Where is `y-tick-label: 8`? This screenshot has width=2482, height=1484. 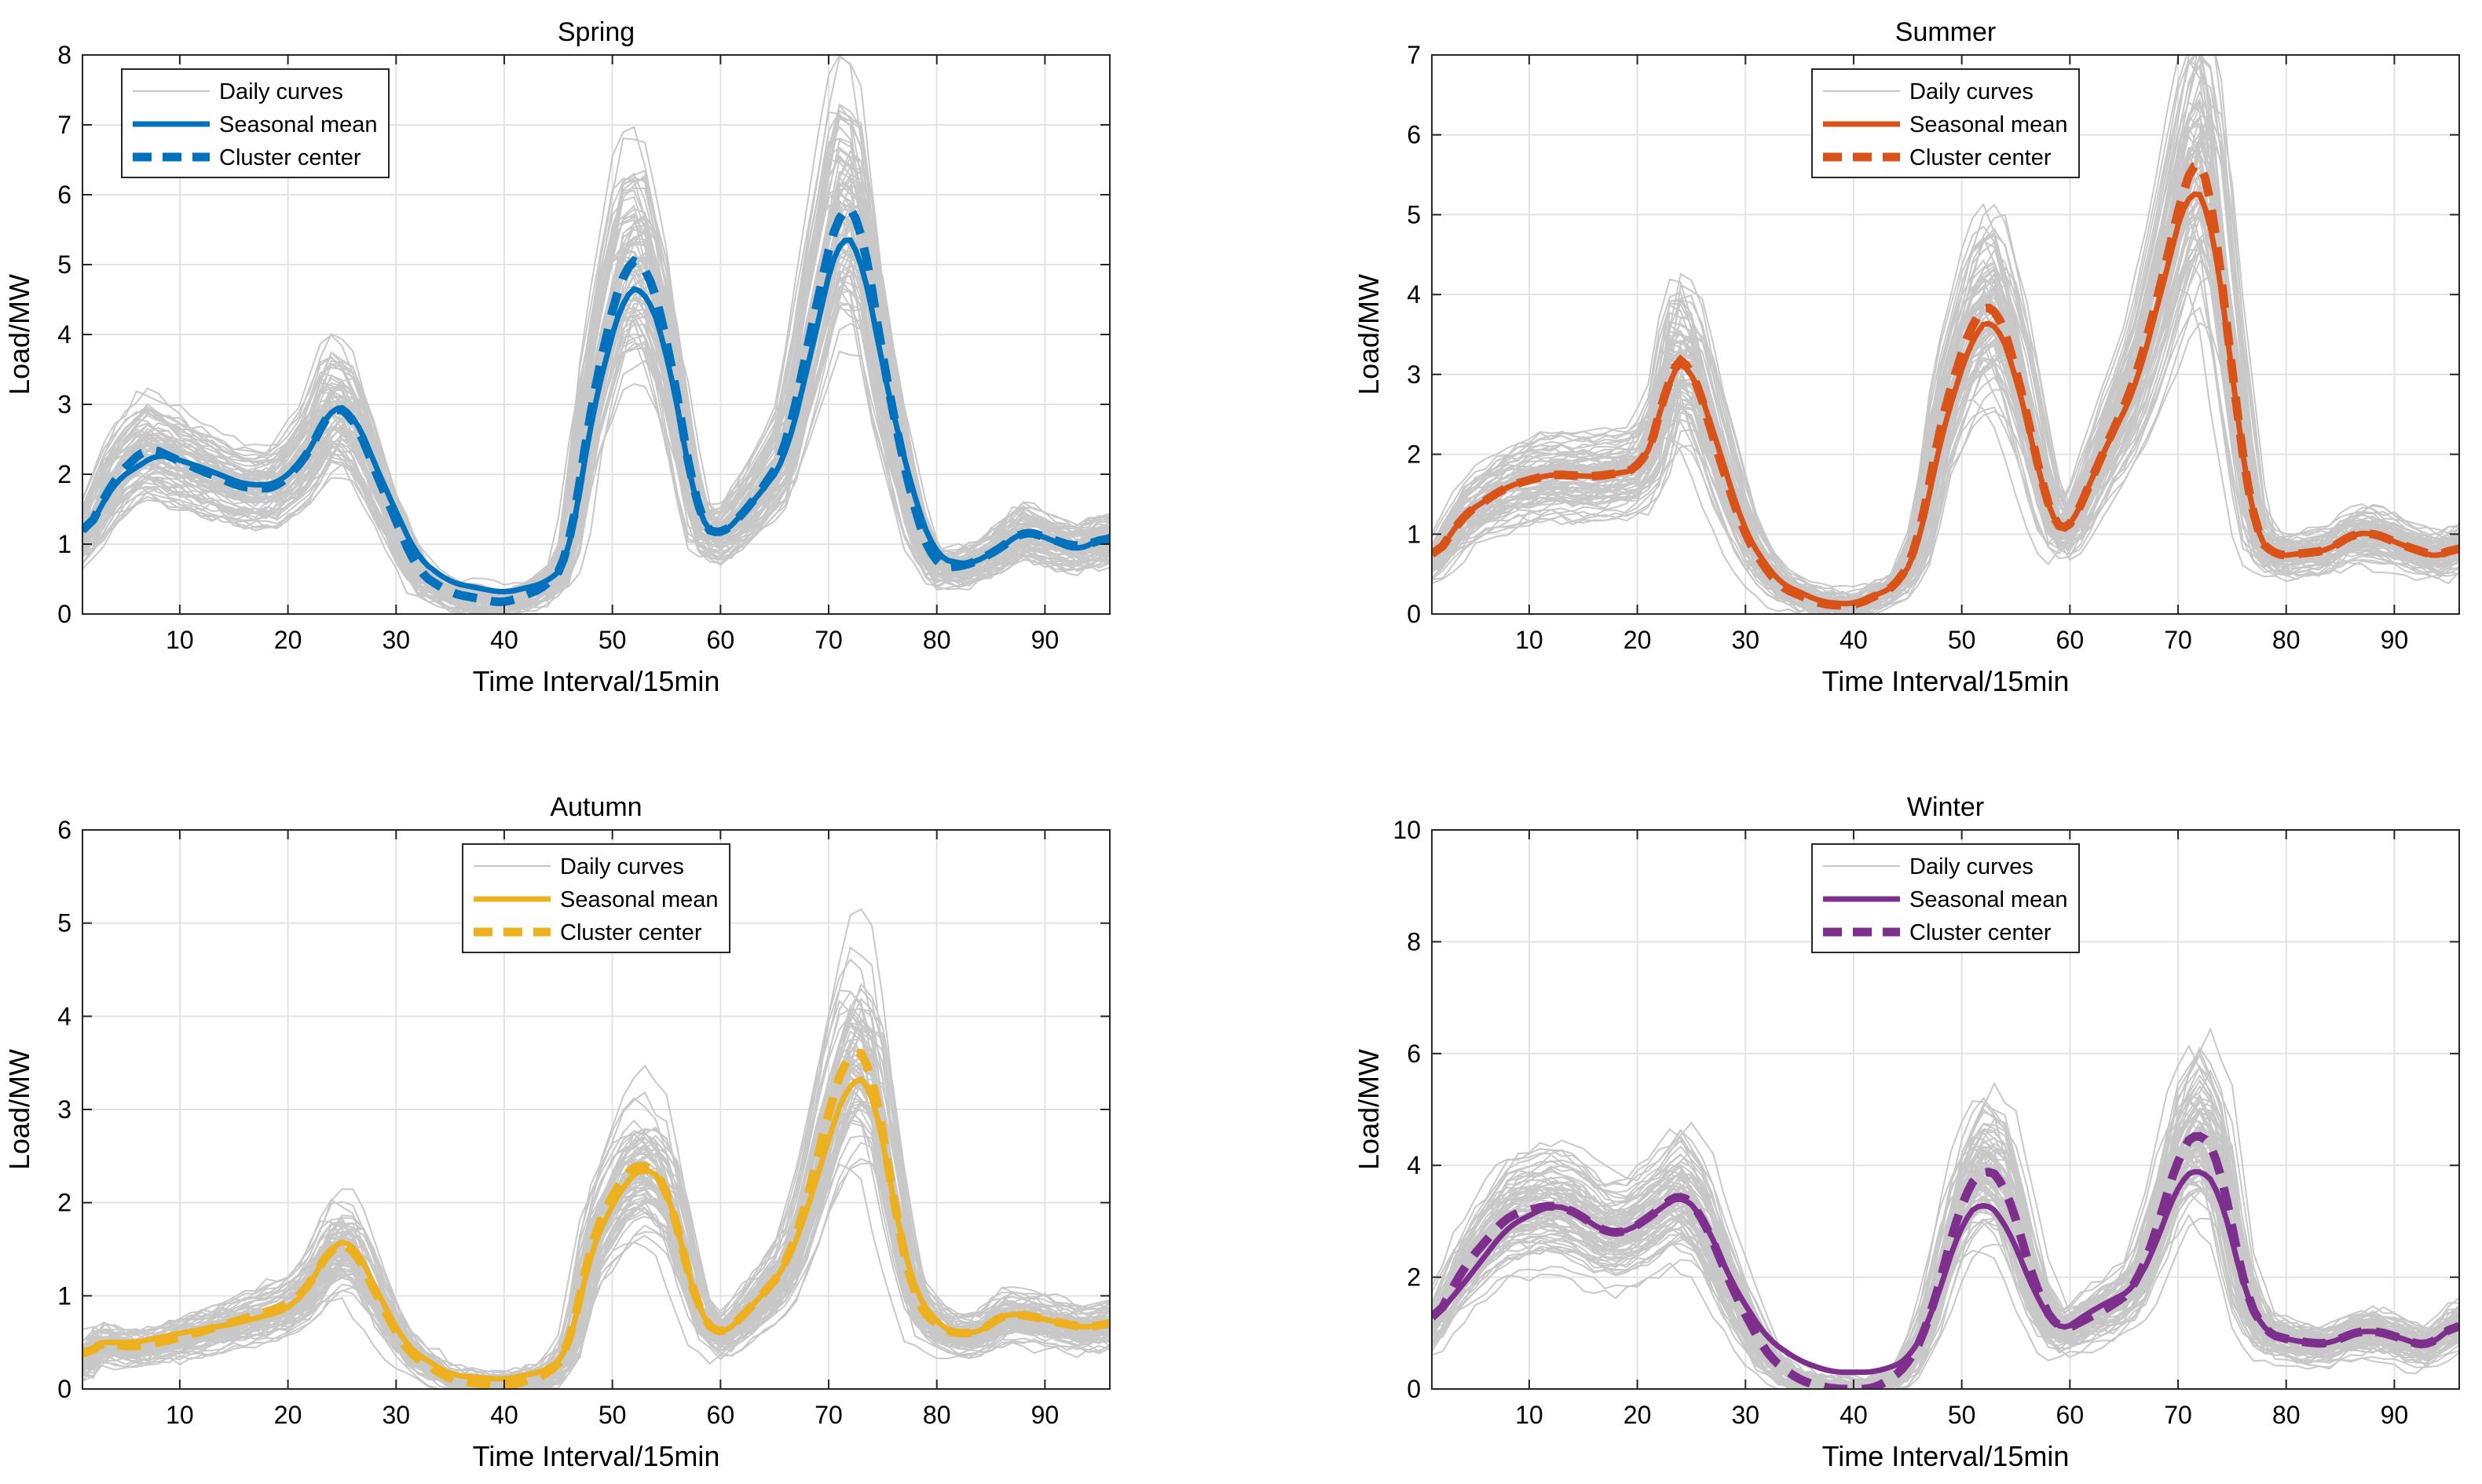 y-tick-label: 8 is located at coordinates (64, 55).